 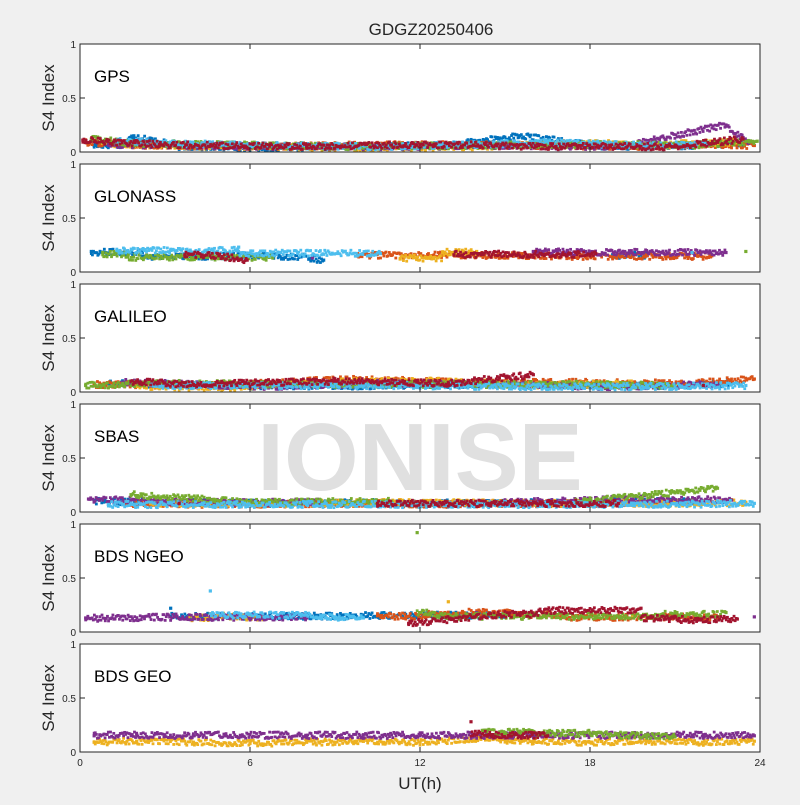 What do you see at coordinates (73, 153) in the screenshot?
I see `y-tick-label: 0` at bounding box center [73, 153].